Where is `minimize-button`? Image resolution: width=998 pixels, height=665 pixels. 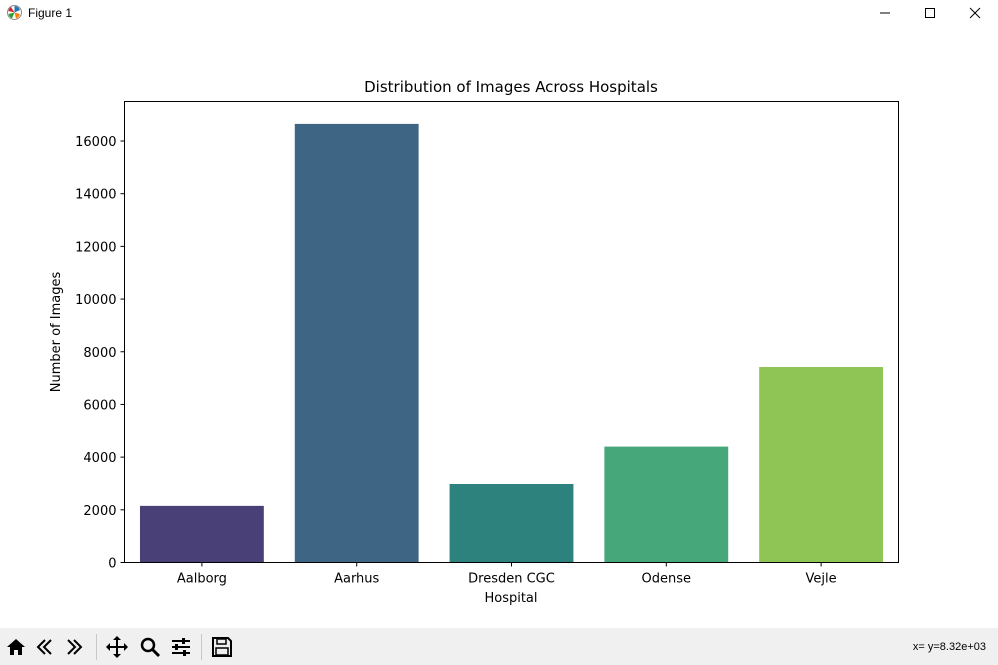
minimize-button is located at coordinates (885, 13).